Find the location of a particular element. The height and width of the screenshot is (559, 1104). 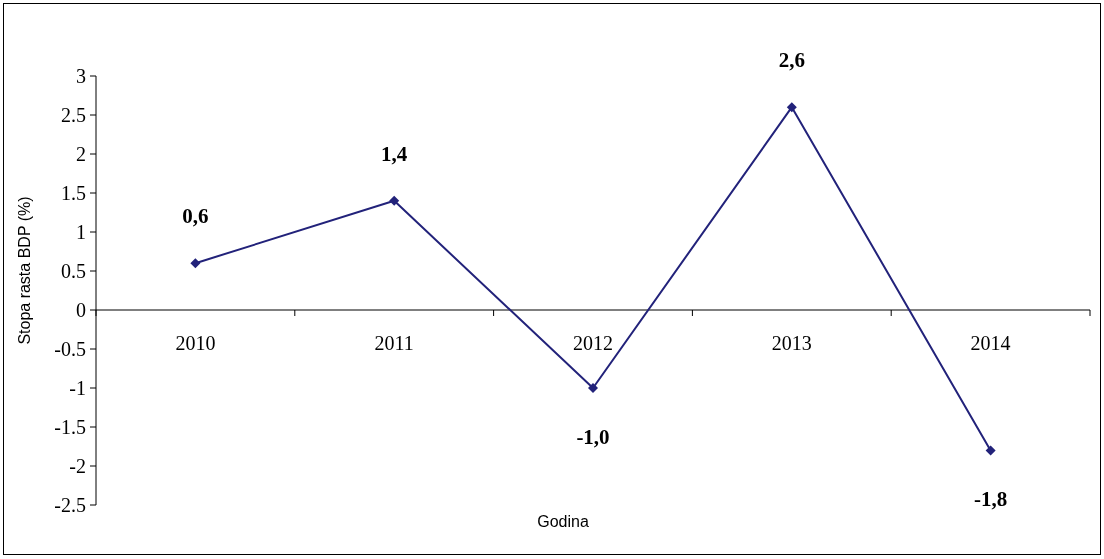

y-tick-label: 0 is located at coordinates (81, 310).